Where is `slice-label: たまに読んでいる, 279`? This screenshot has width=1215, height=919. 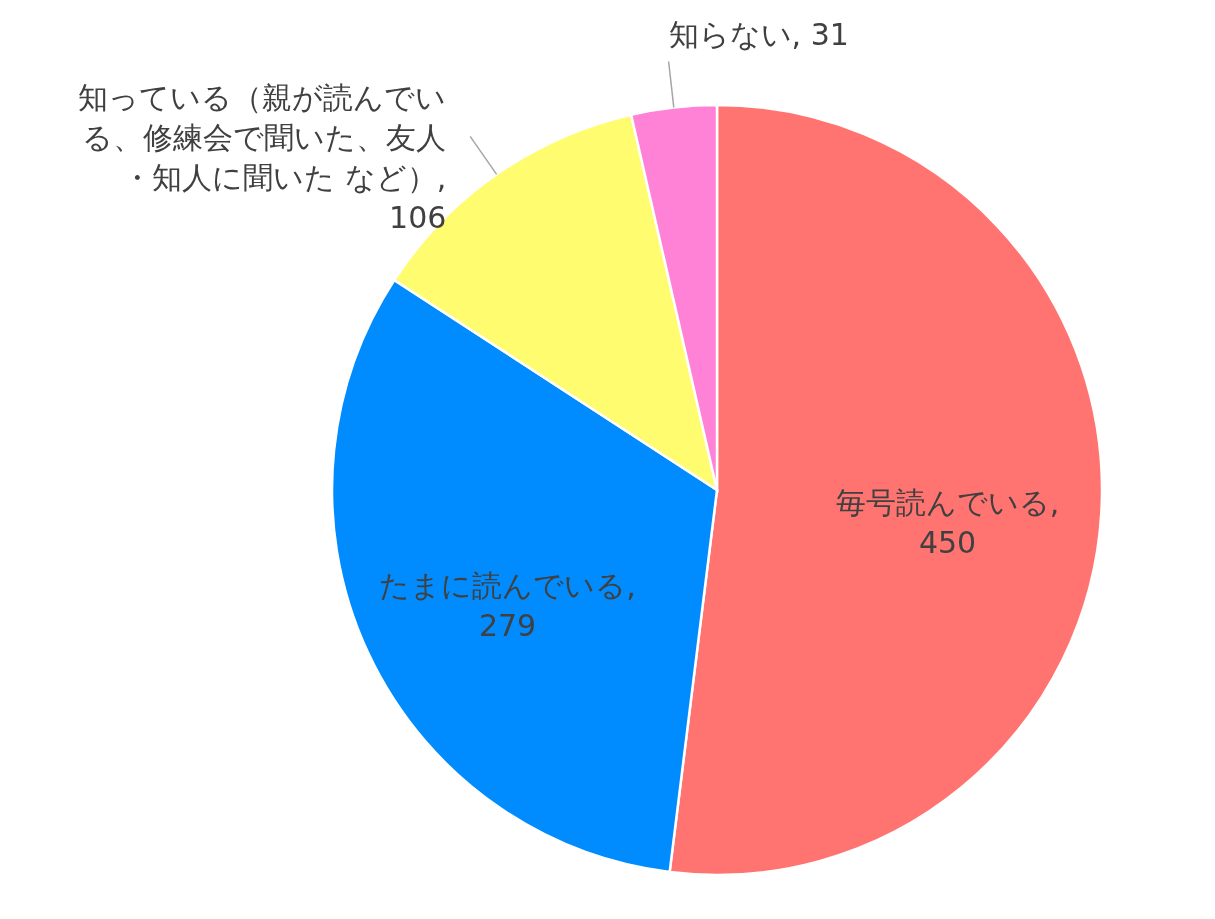 slice-label: たまに読んでいる, 279 is located at coordinates (507, 606).